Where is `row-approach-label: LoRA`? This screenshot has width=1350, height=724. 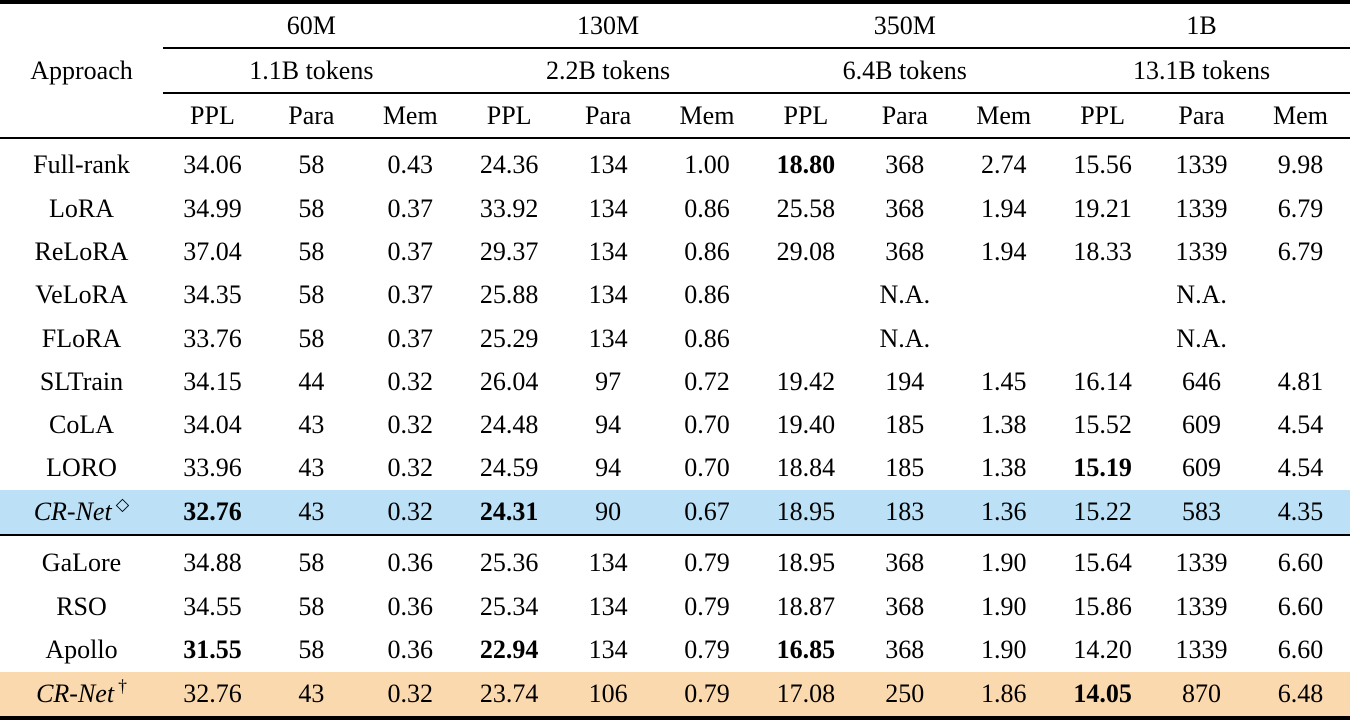 row-approach-label: LoRA is located at coordinates (81, 208).